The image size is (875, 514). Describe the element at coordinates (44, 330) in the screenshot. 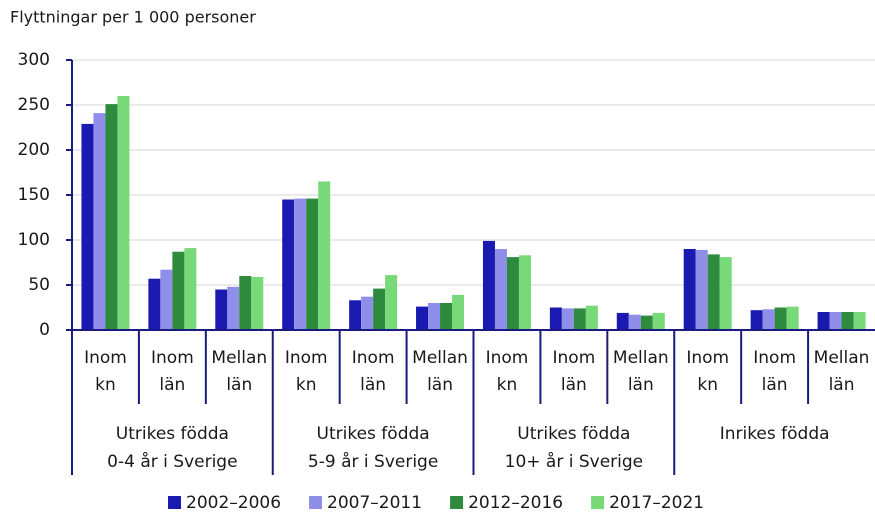

I see `y-tick-label: 0` at that location.